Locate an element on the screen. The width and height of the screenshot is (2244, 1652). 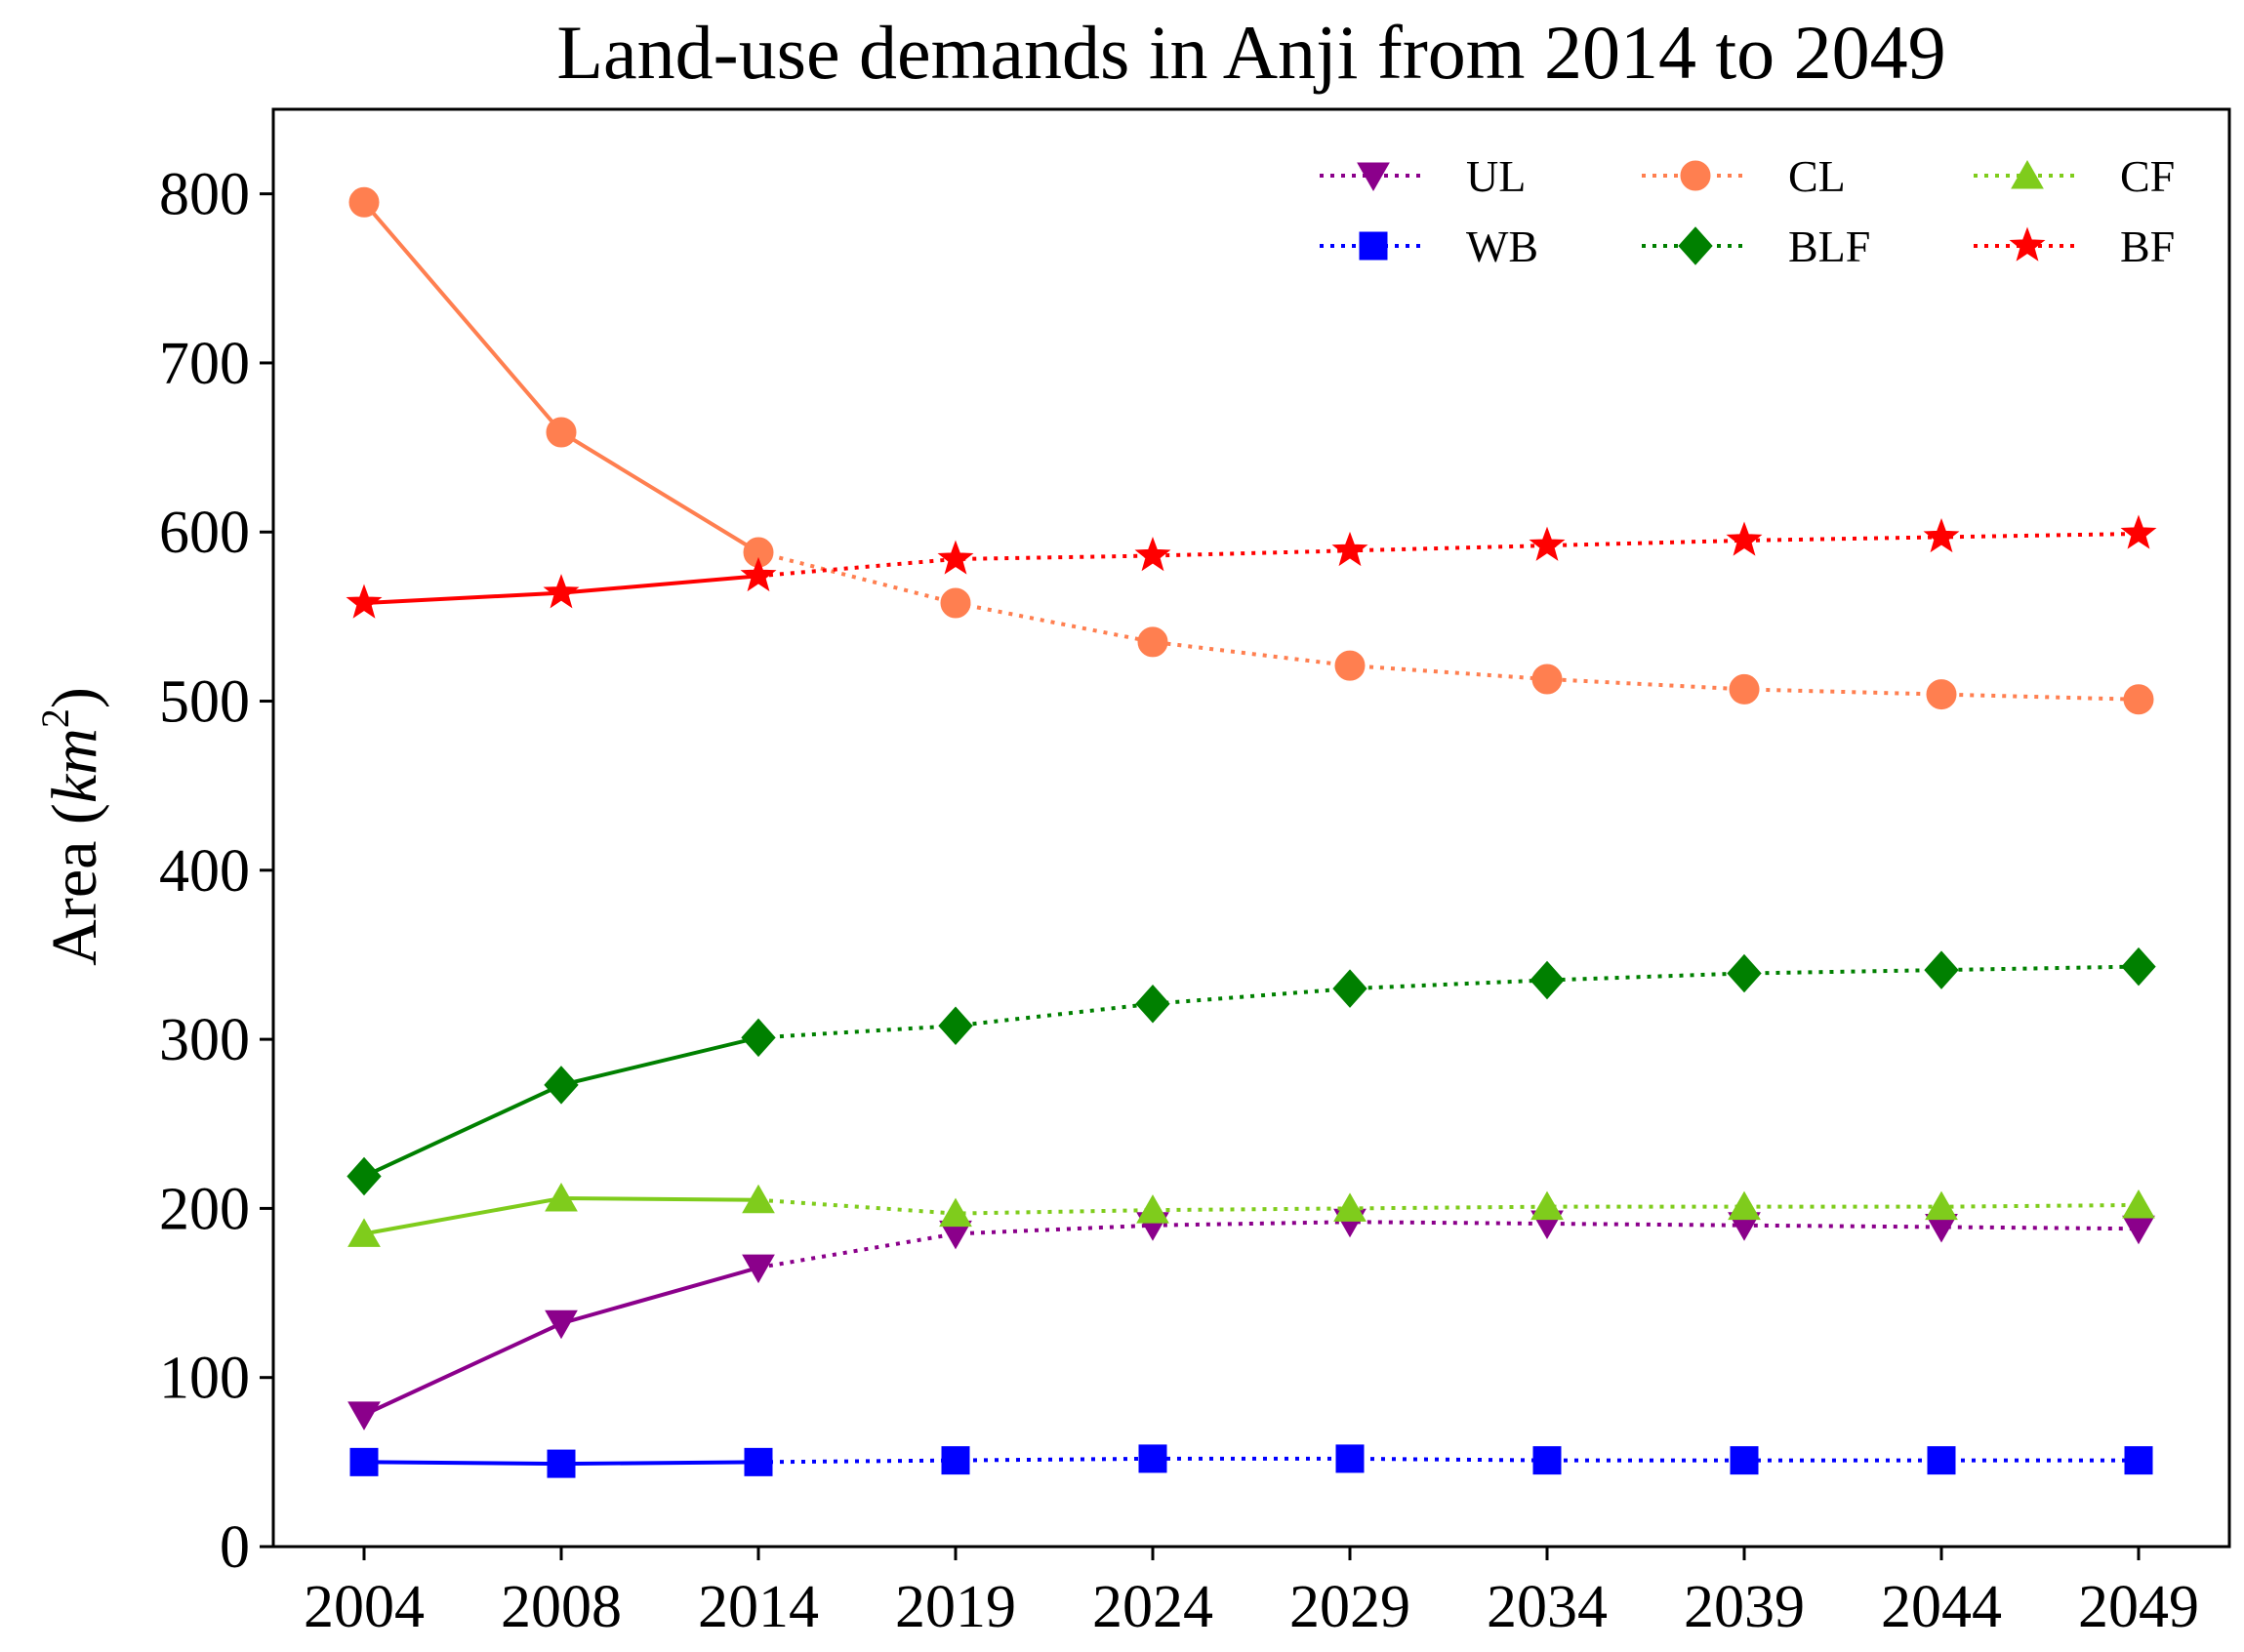
y-tick-label: 800 is located at coordinates (204, 195).